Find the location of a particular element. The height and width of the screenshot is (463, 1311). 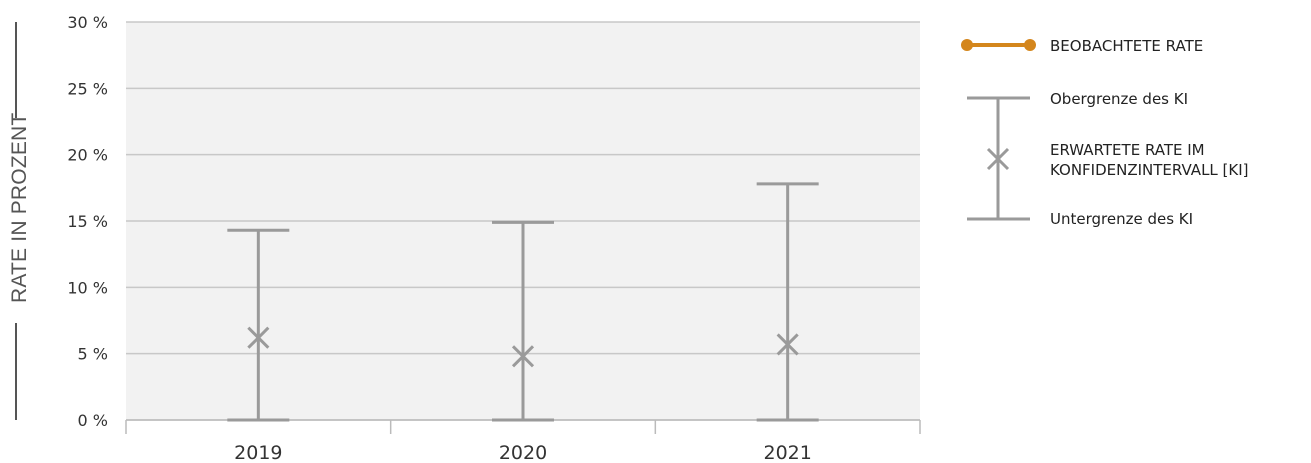

legend-expected-label-line1: ERWARTETE RATE IM is located at coordinates (1127, 150).